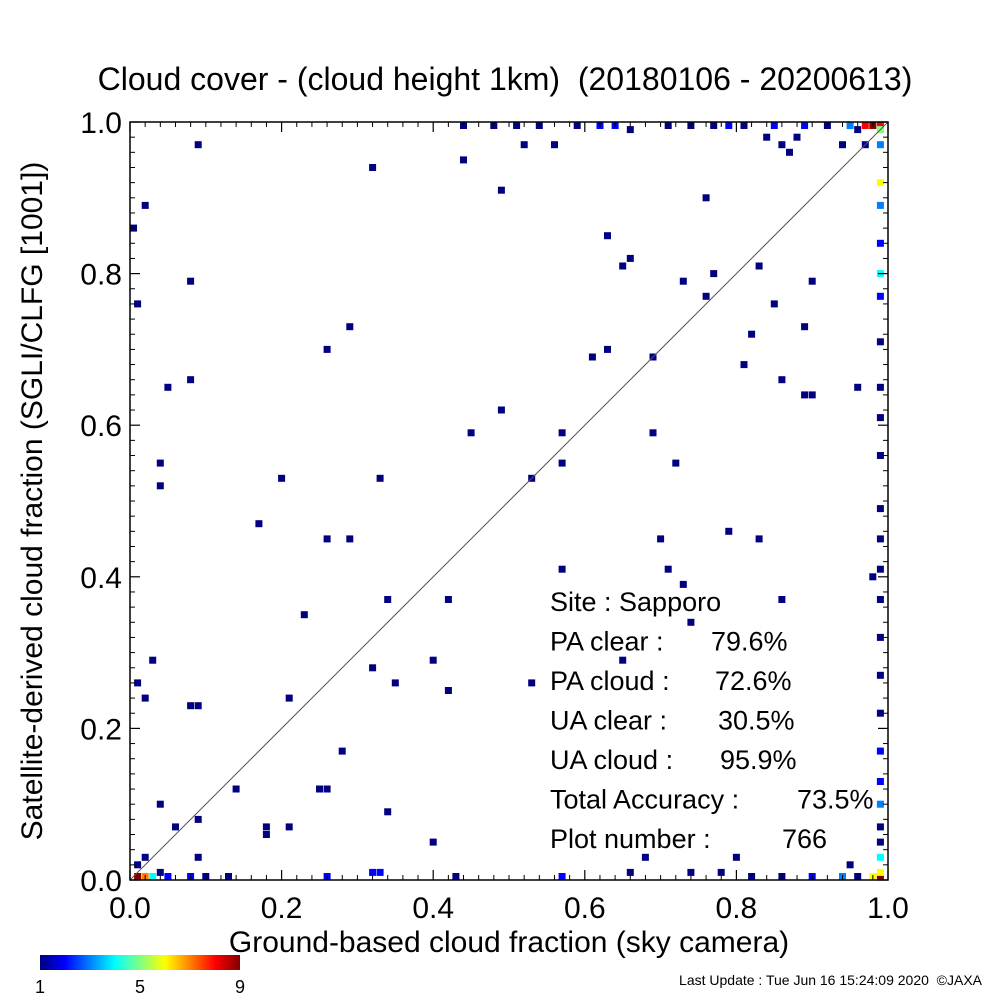 This screenshot has height=1000, width=1000. What do you see at coordinates (737, 908) in the screenshot?
I see `x-tick-label: 0.8` at bounding box center [737, 908].